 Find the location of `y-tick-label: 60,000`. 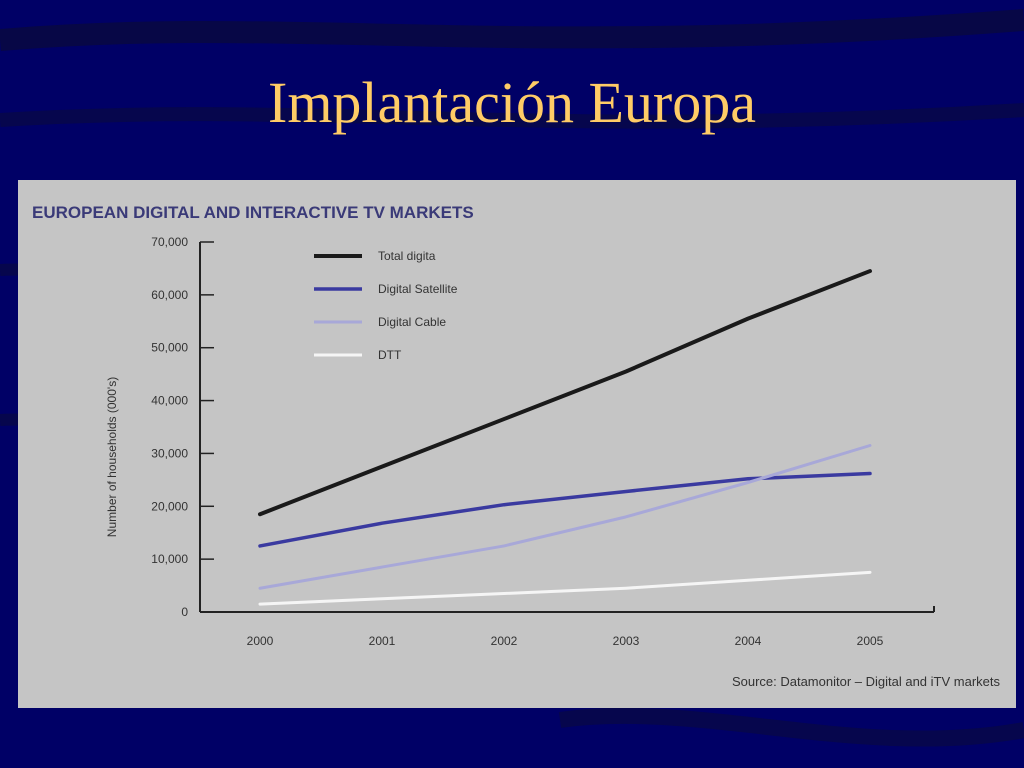

y-tick-label: 60,000 is located at coordinates (169, 295).